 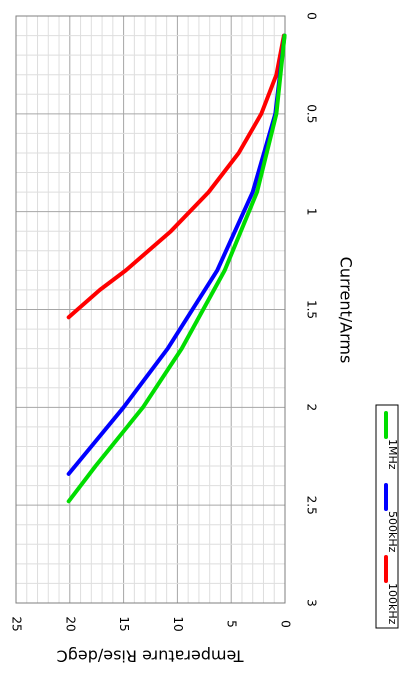 I want to click on x-tick-label: 1.5, so click(x=312, y=309).